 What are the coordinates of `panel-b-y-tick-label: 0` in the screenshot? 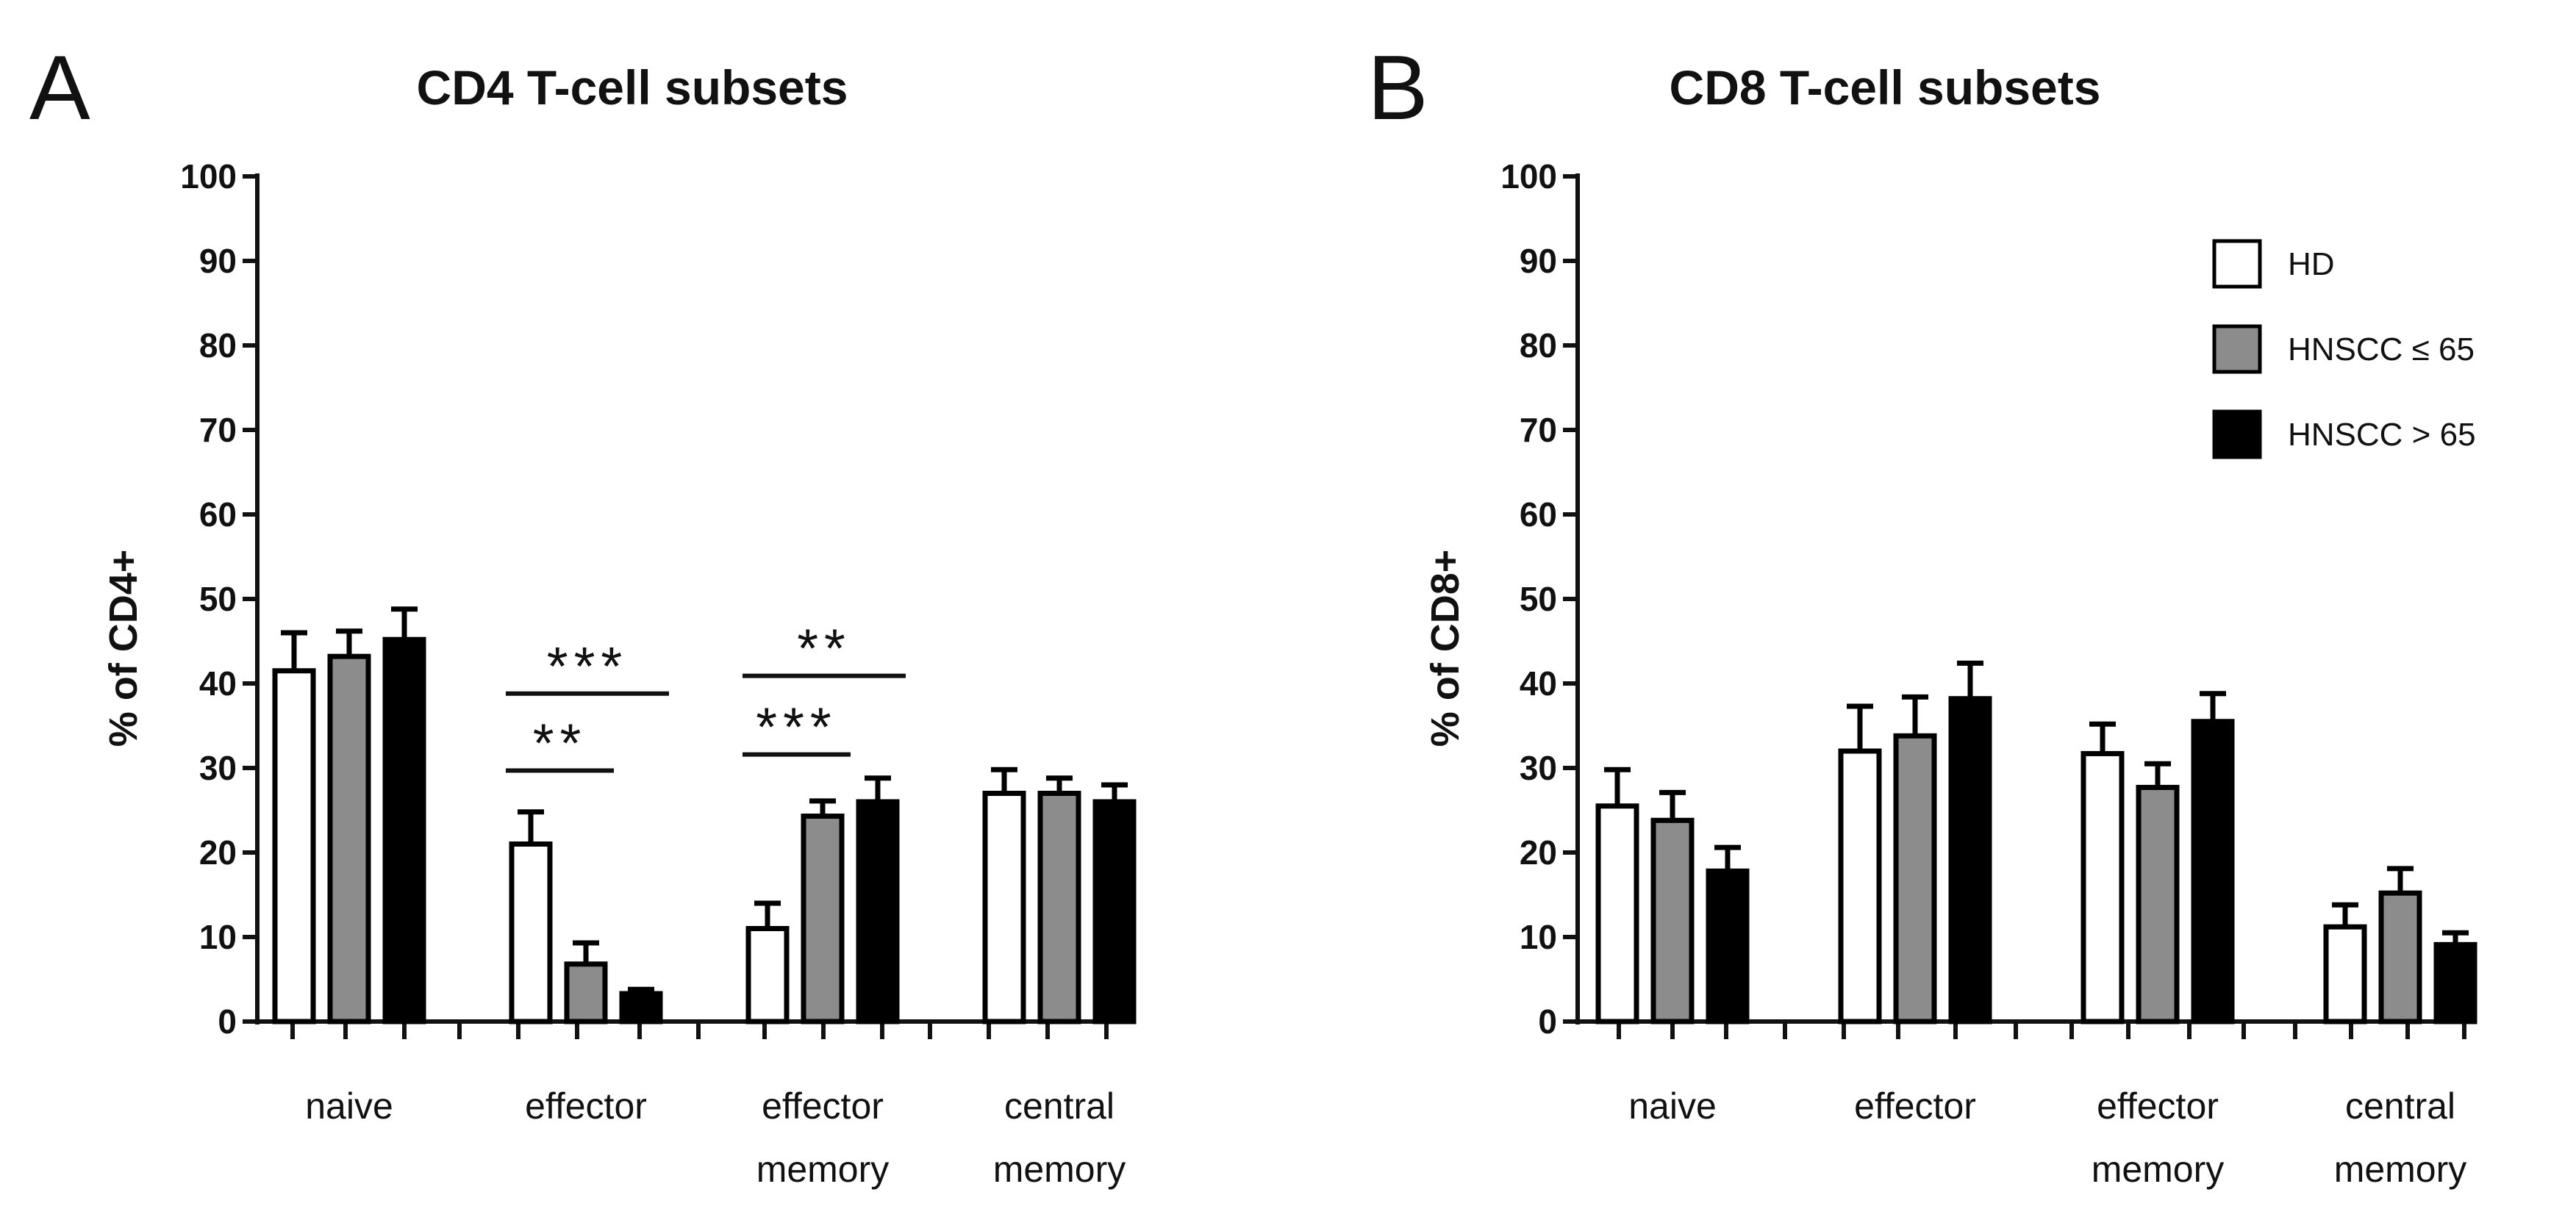 It's located at (1547, 1021).